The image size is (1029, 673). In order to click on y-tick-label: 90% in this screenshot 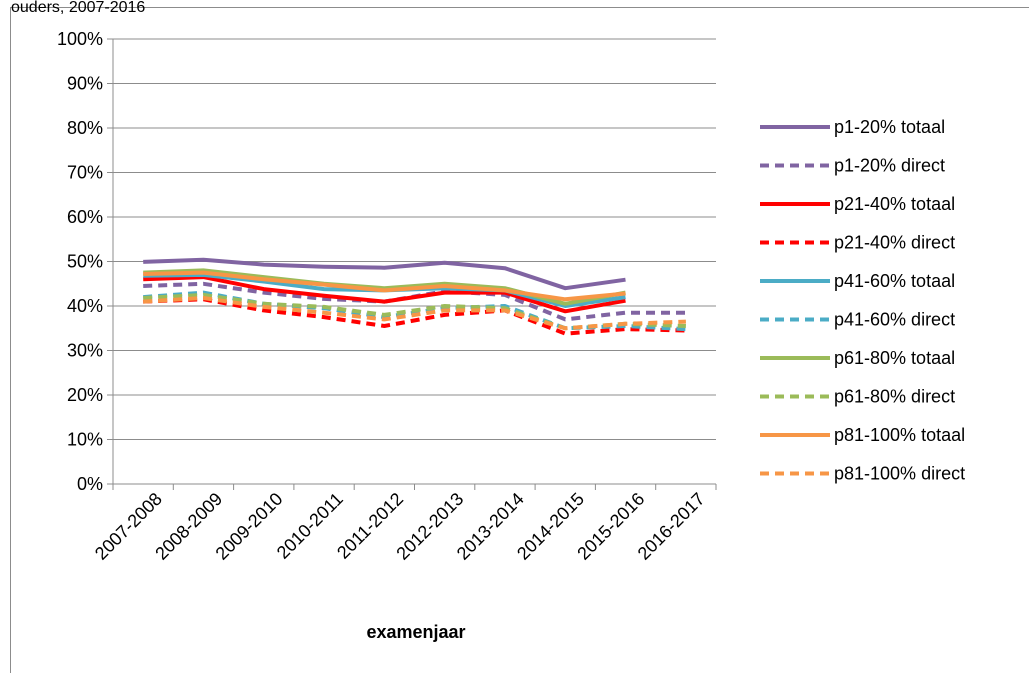, I will do `click(85, 84)`.